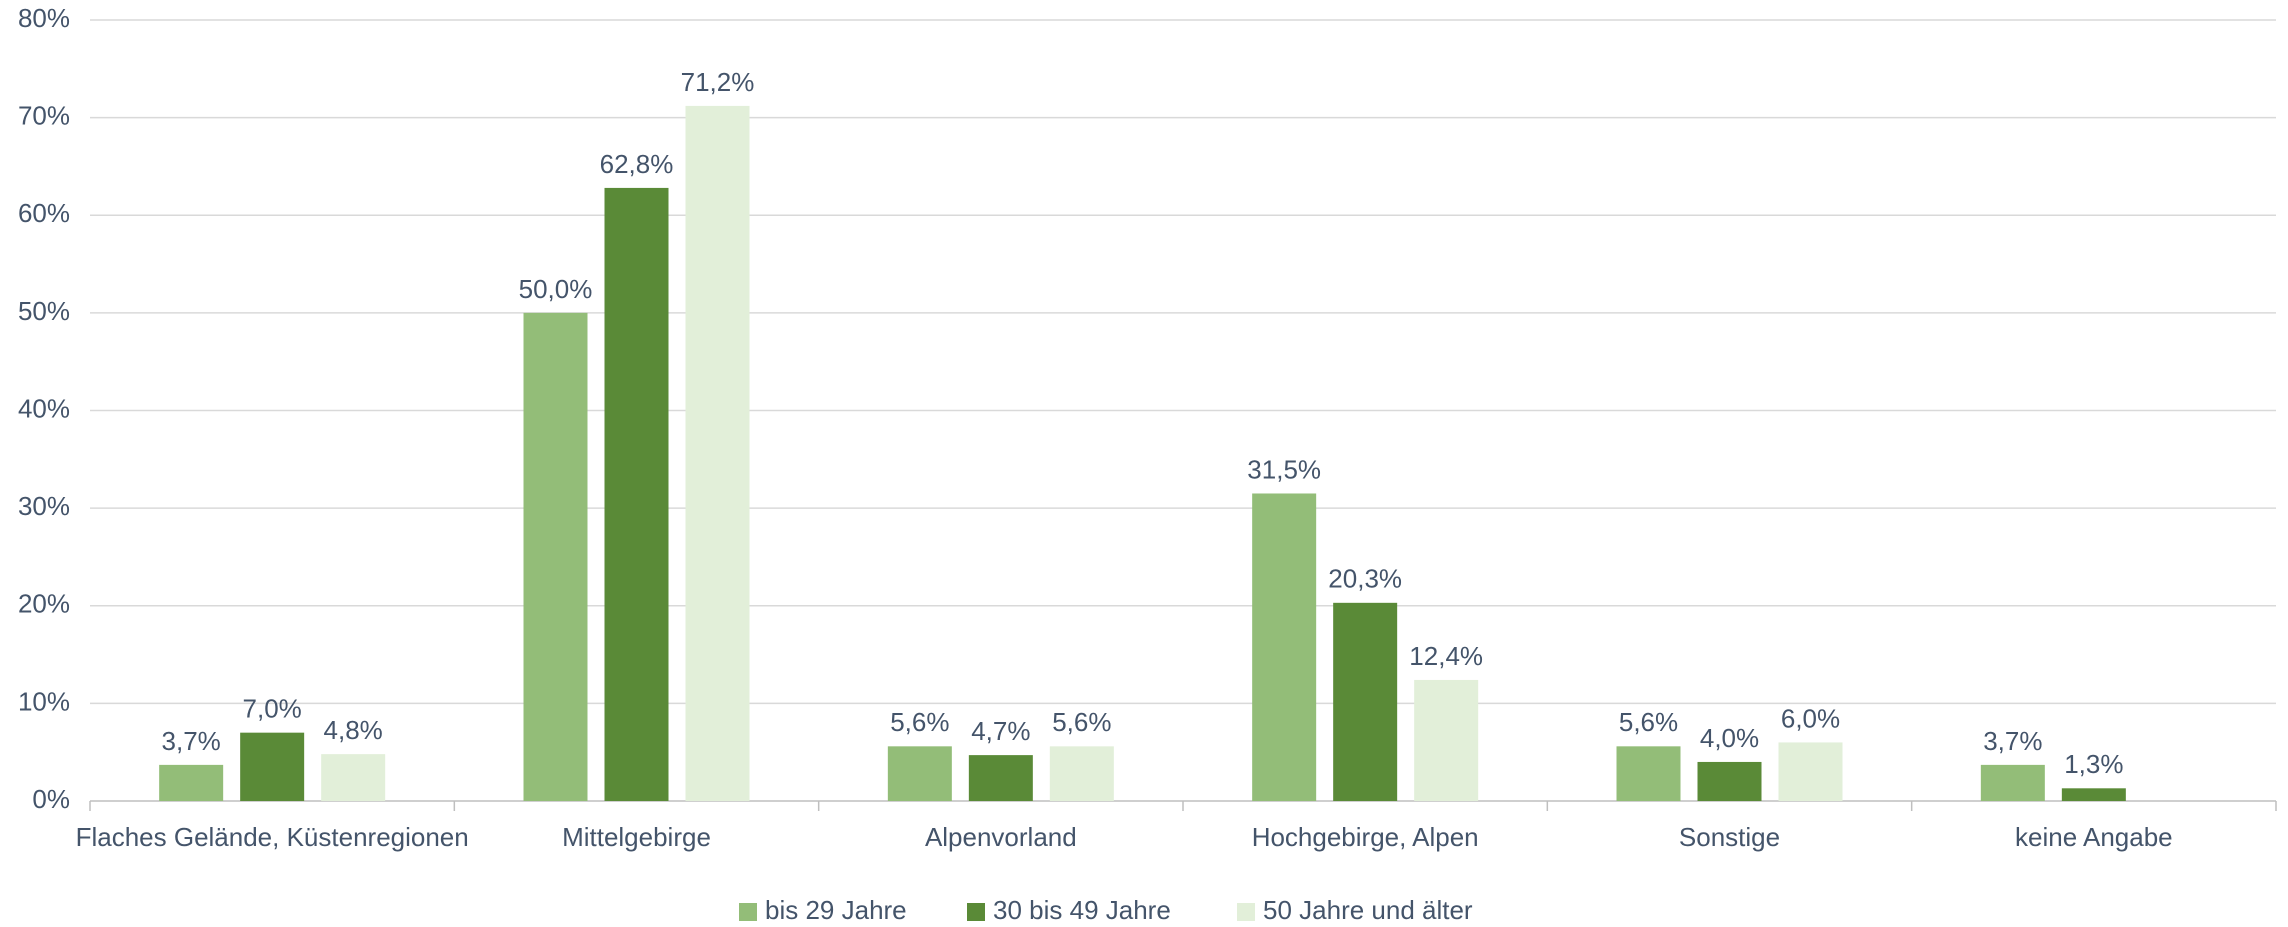  I want to click on x-tick-label: Hochgebirge, Alpen, so click(1365, 837).